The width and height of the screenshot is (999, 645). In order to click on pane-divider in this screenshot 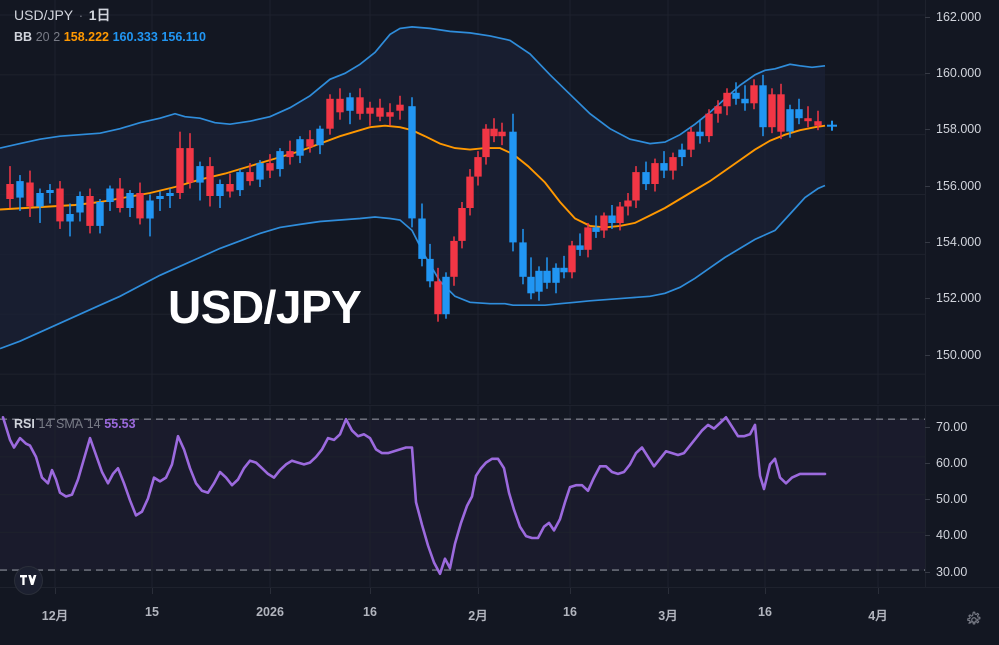, I will do `click(499, 405)`.